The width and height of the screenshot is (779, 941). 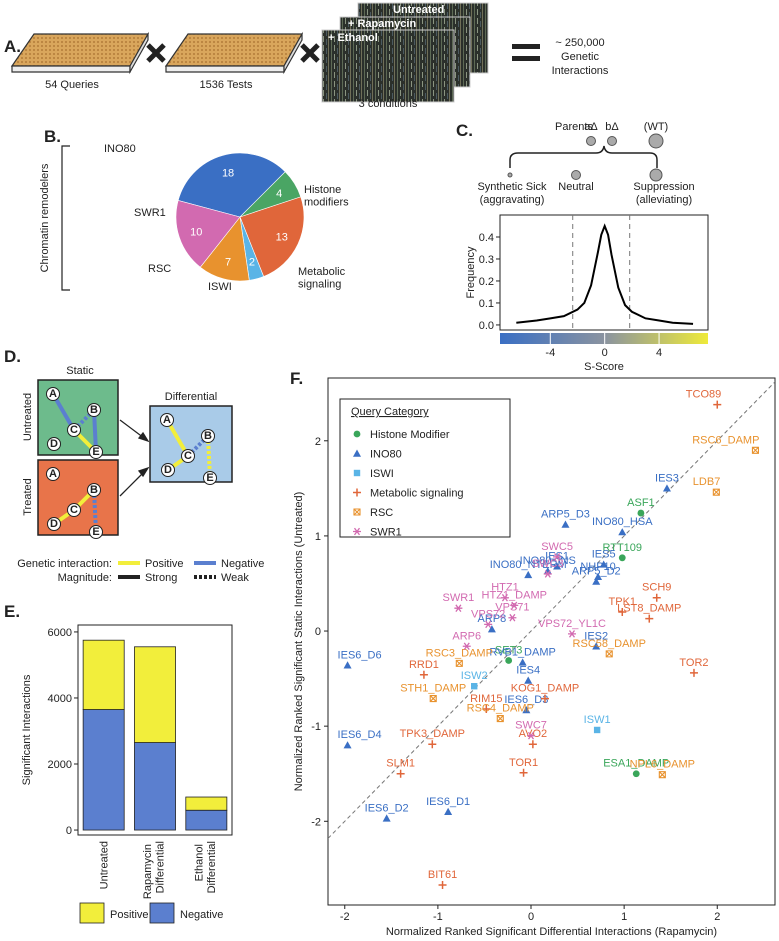 What do you see at coordinates (85, 578) in the screenshot?
I see `legend-label: Magnitude:` at bounding box center [85, 578].